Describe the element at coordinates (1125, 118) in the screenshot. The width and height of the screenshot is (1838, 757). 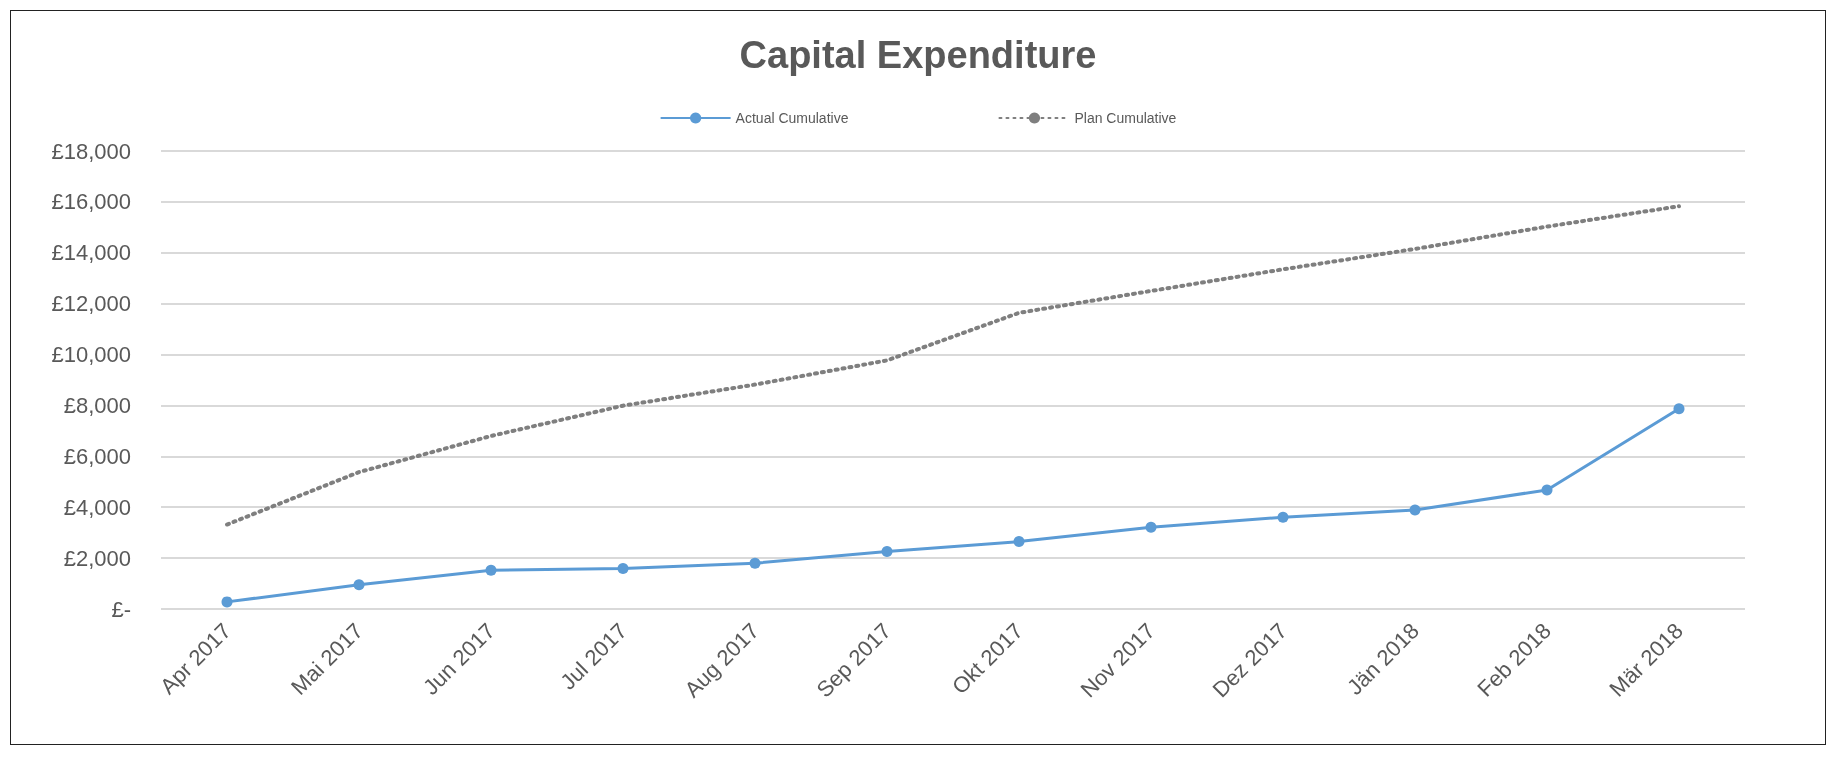
I see `legend-label: Plan Cumulative` at that location.